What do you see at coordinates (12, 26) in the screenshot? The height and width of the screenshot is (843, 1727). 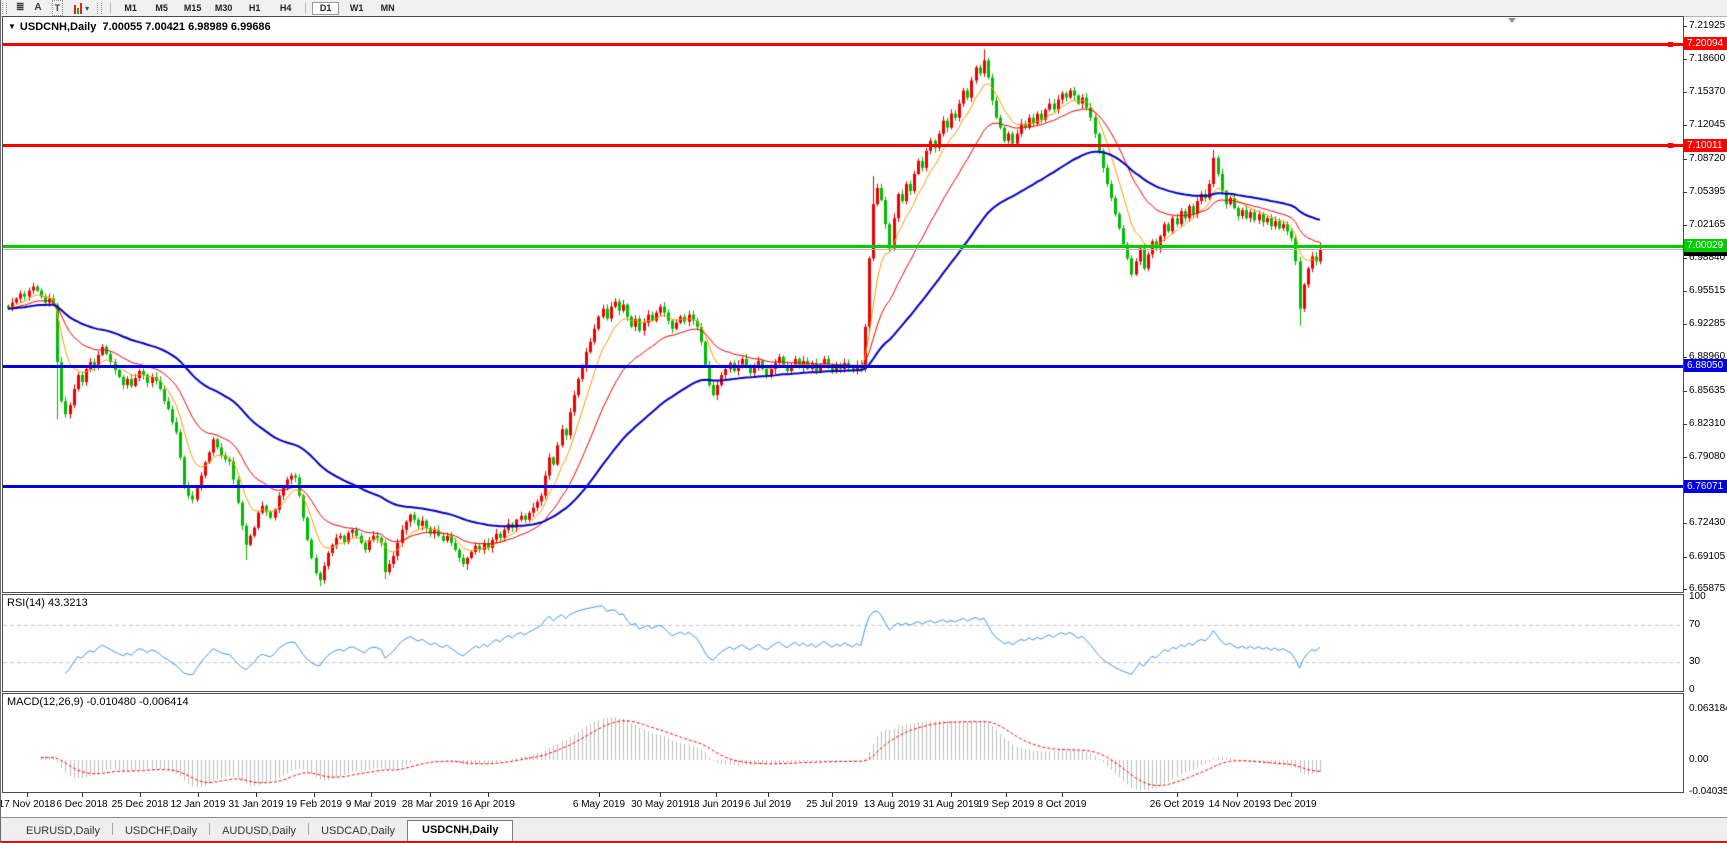 I see `chart-title-caret-icon: ▼` at bounding box center [12, 26].